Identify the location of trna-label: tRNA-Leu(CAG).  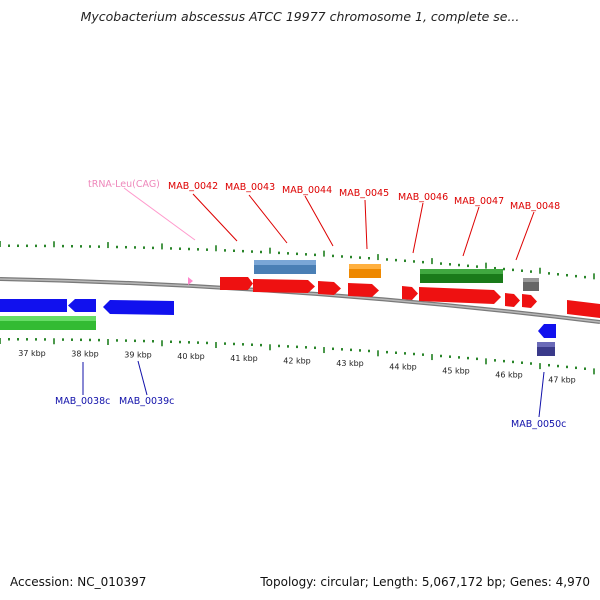
(124, 184).